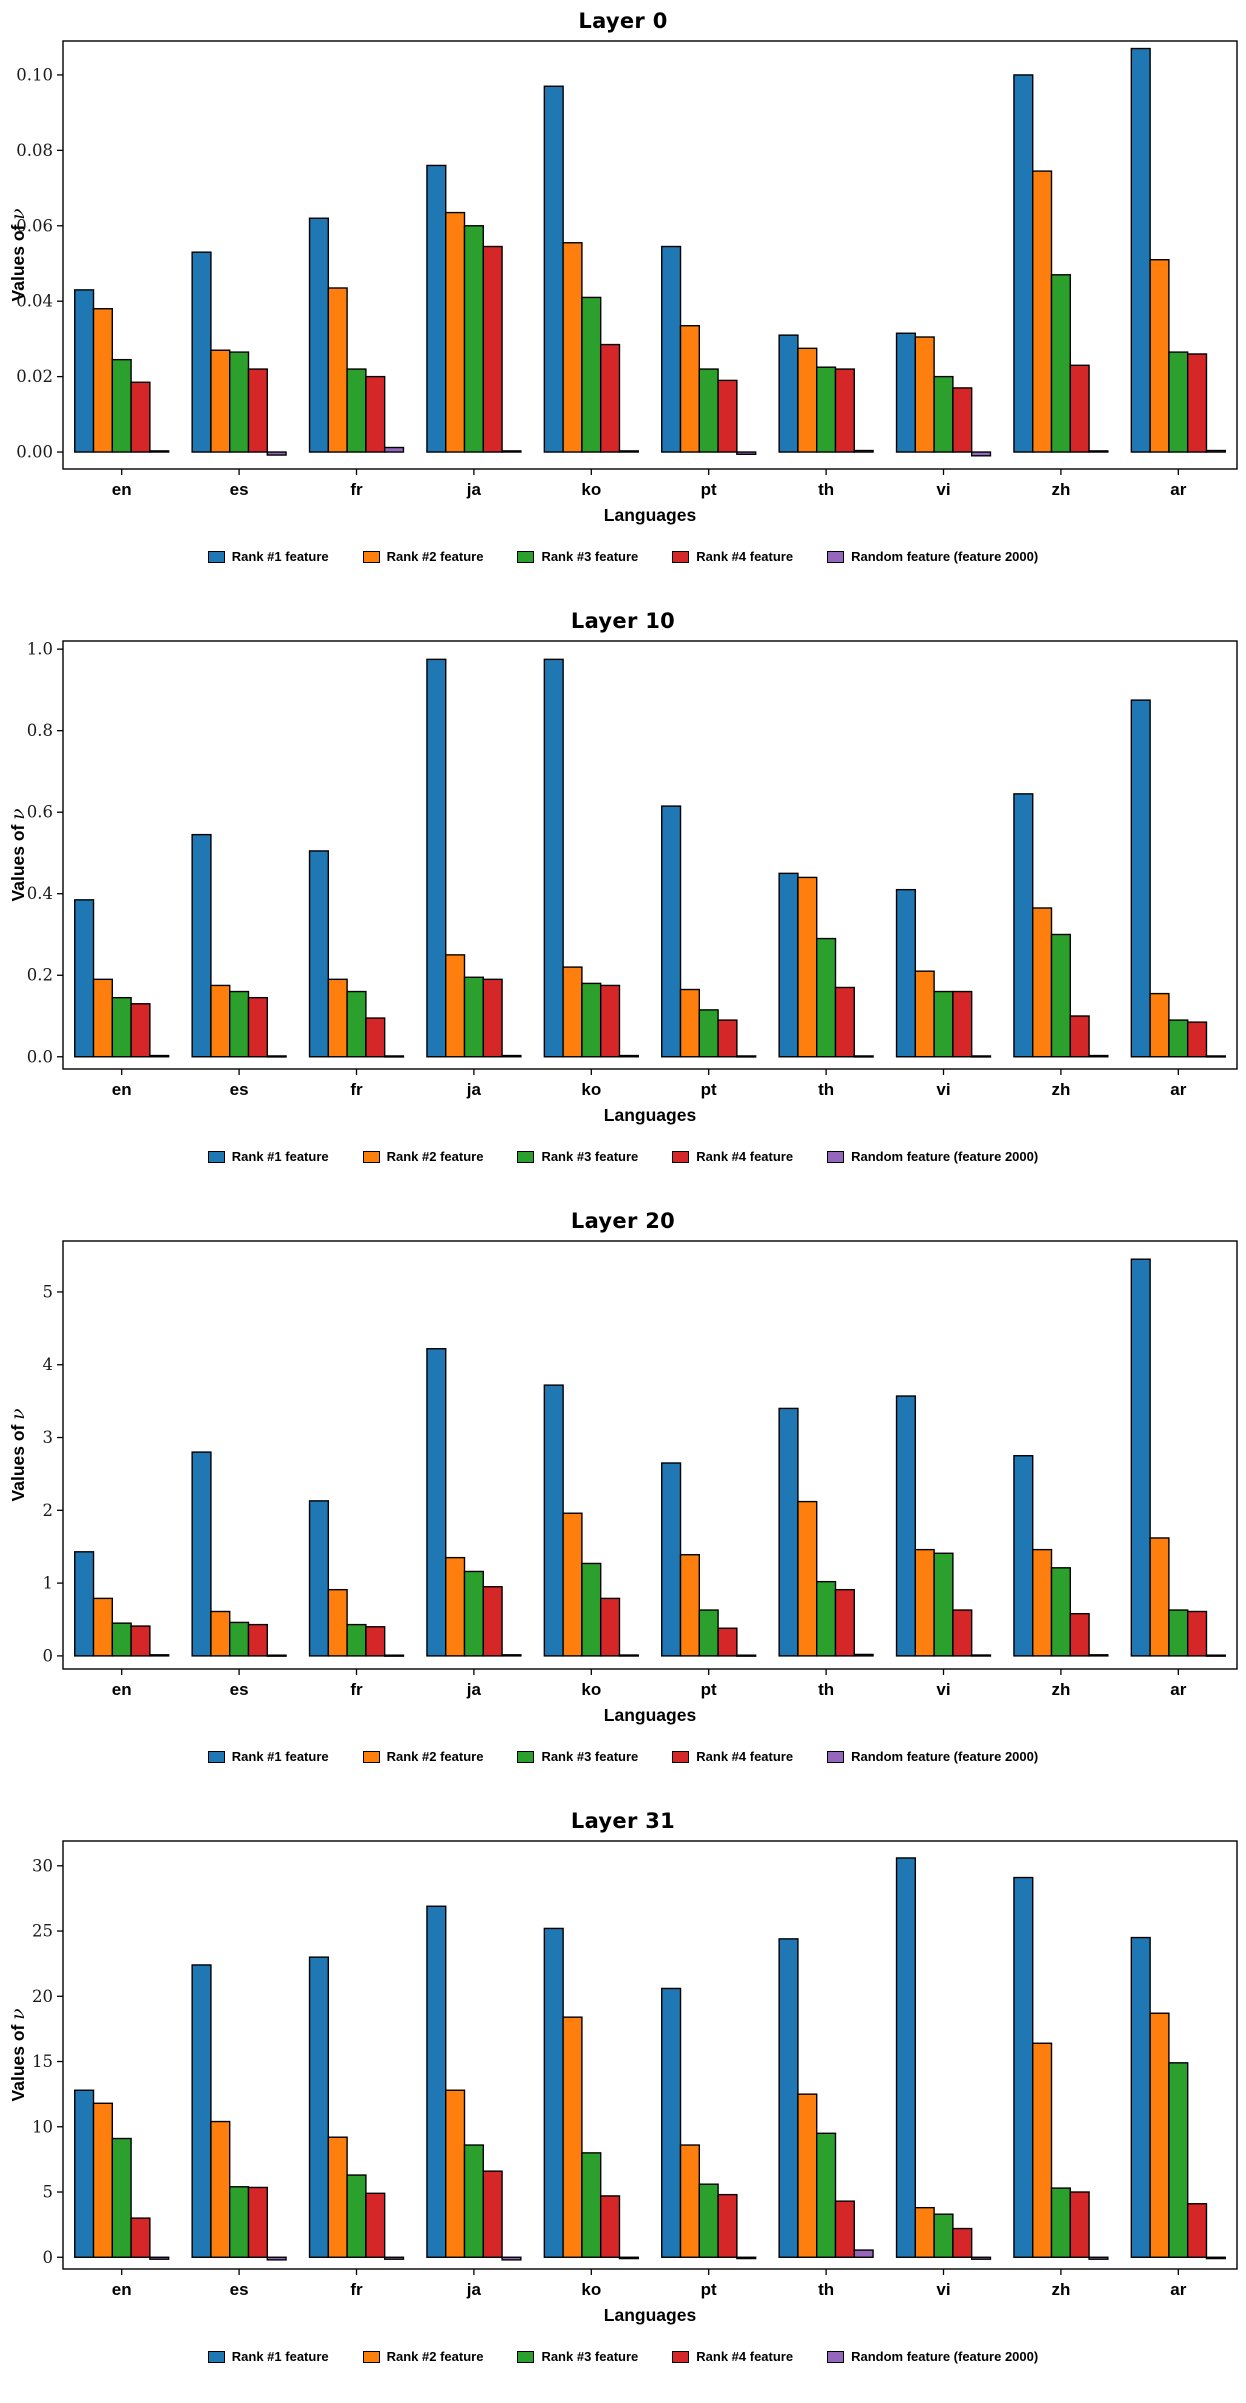 Image resolution: width=1246 pixels, height=2403 pixels. Describe the element at coordinates (591, 1689) in the screenshot. I see `x-tick-label: ko` at that location.